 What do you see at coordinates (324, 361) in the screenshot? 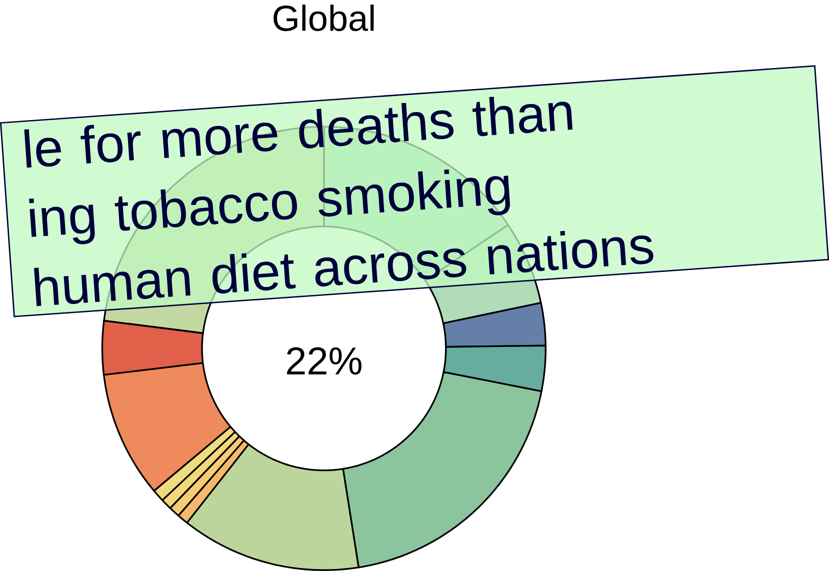
I see `text: 22%` at bounding box center [324, 361].